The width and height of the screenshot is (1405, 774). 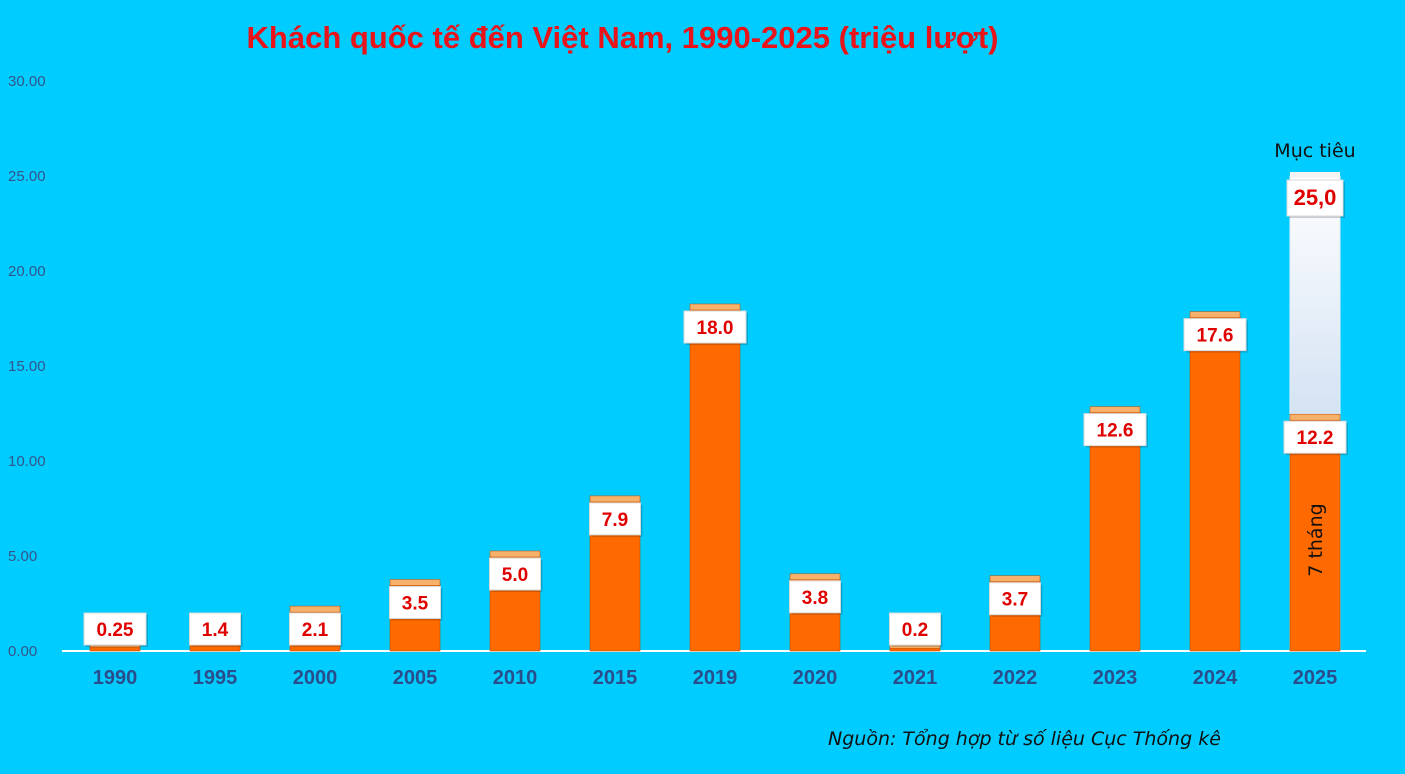 I want to click on bar-top-2023, so click(x=1115, y=409).